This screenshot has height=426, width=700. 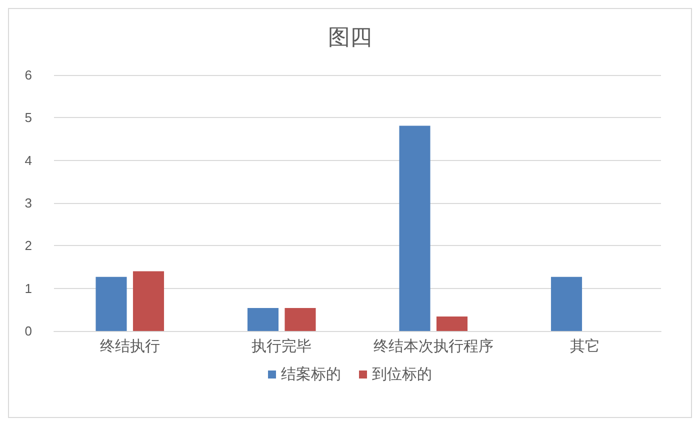 What do you see at coordinates (311, 374) in the screenshot?
I see `legend-label: 结案标的` at bounding box center [311, 374].